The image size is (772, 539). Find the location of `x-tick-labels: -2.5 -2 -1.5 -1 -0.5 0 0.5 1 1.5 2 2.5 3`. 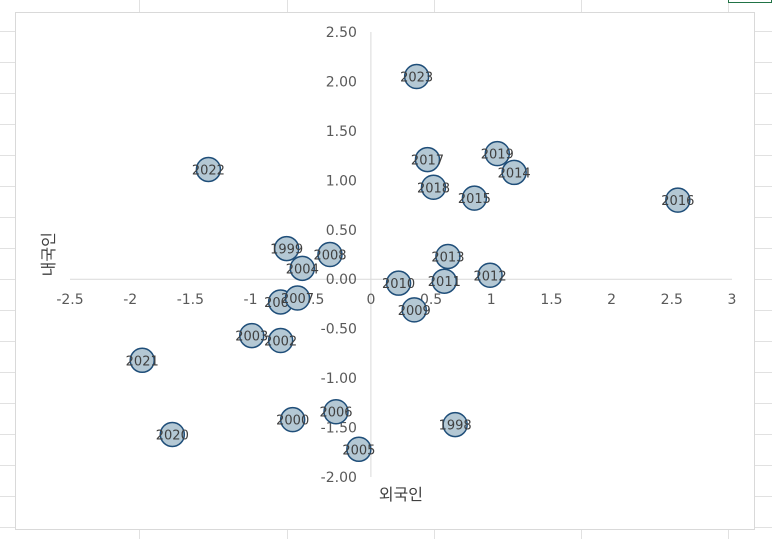

x-tick-labels: -2.5 -2 -1.5 -1 -0.5 0 0.5 1 1.5 2 2.5 3 is located at coordinates (396, 300).